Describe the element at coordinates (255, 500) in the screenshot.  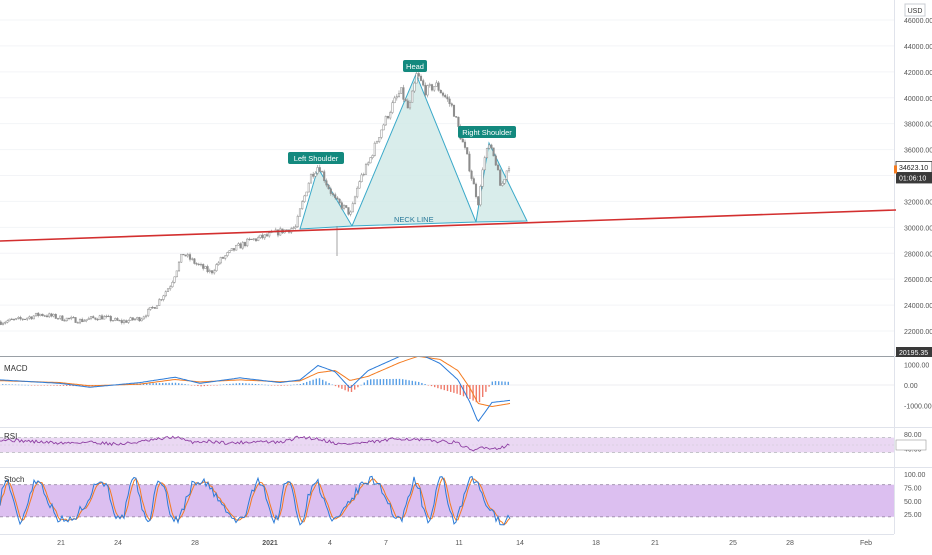
I see `stoch-k-line` at that location.